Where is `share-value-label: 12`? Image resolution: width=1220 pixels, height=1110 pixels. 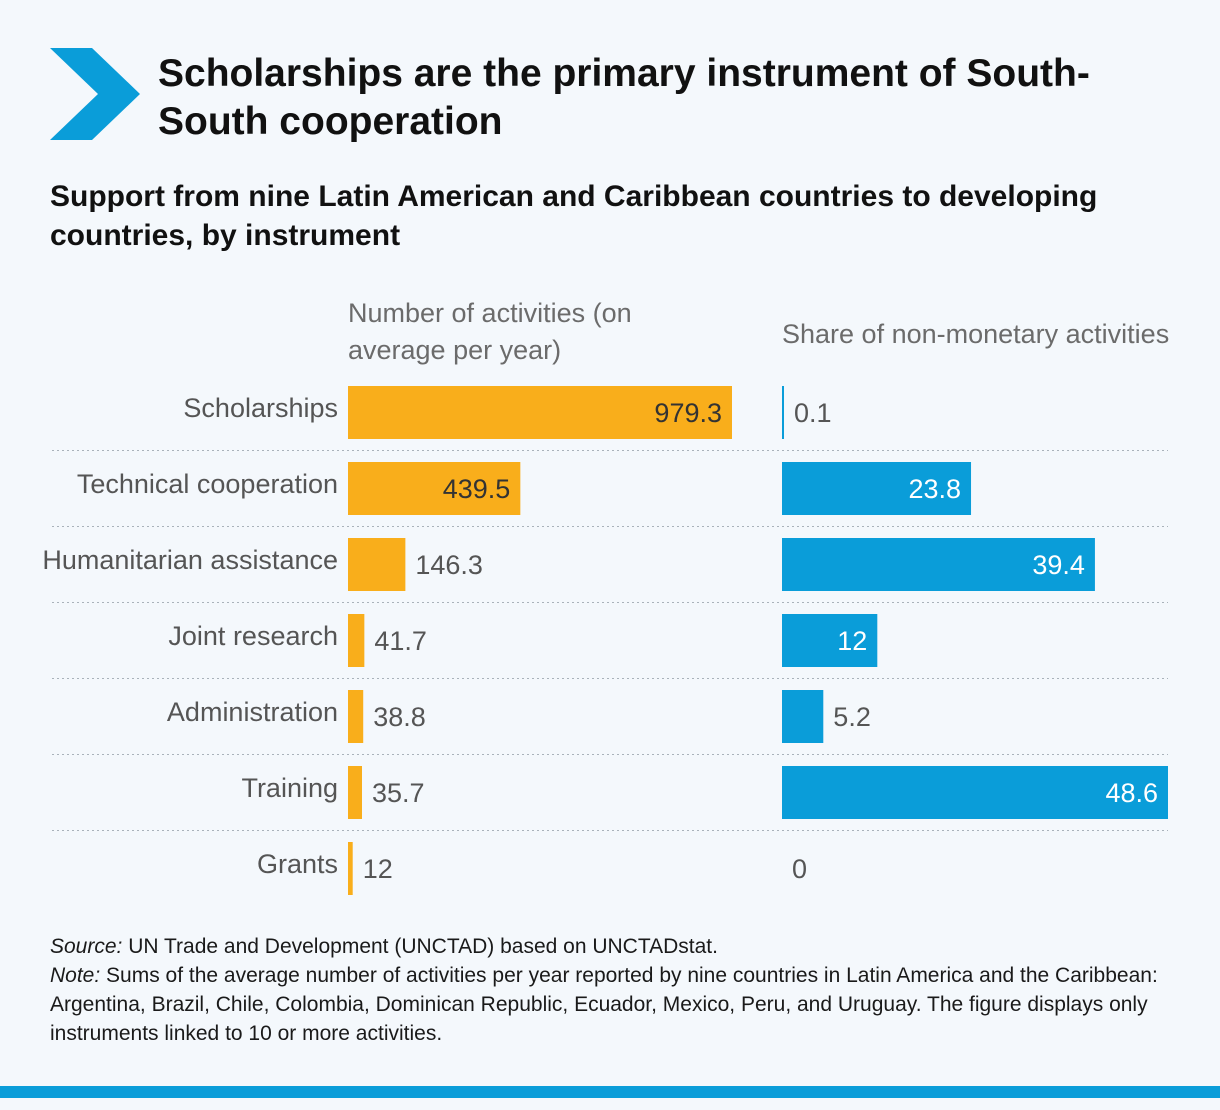
share-value-label: 12 is located at coordinates (852, 641).